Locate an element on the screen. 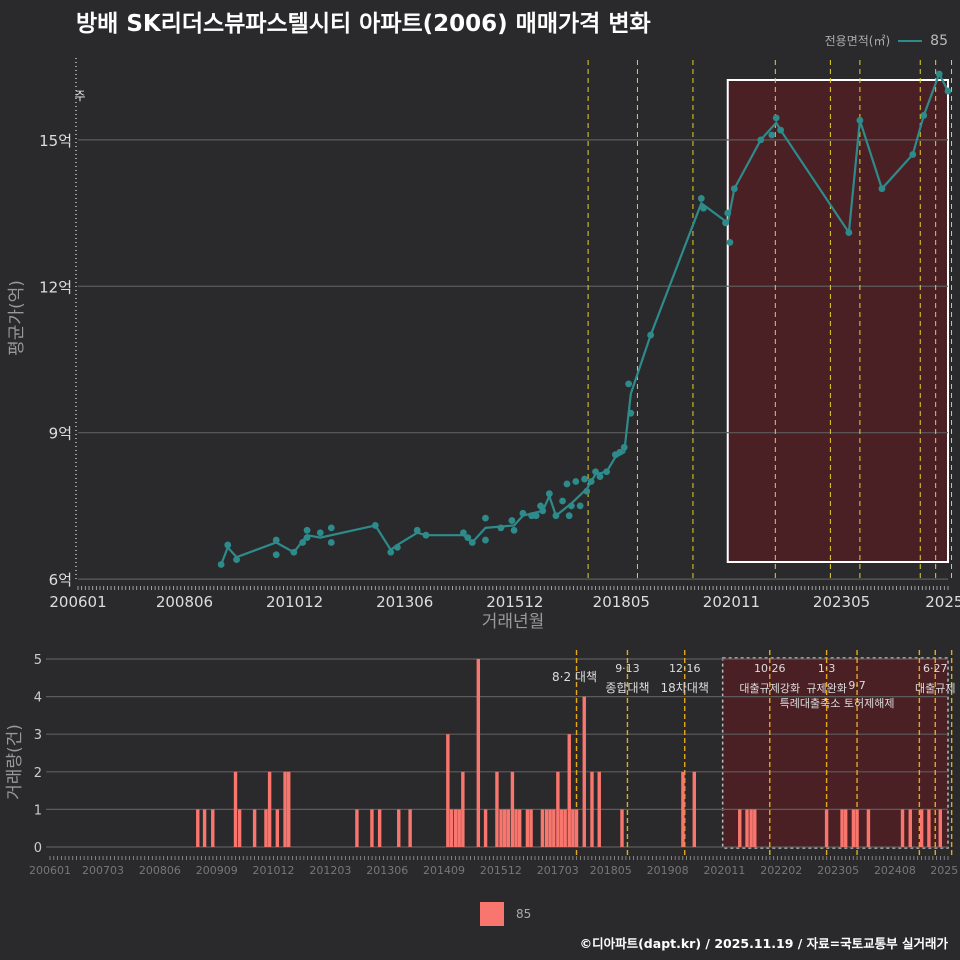 This screenshot has height=960, width=960. line-xtick-label: 200601 is located at coordinates (77, 602).